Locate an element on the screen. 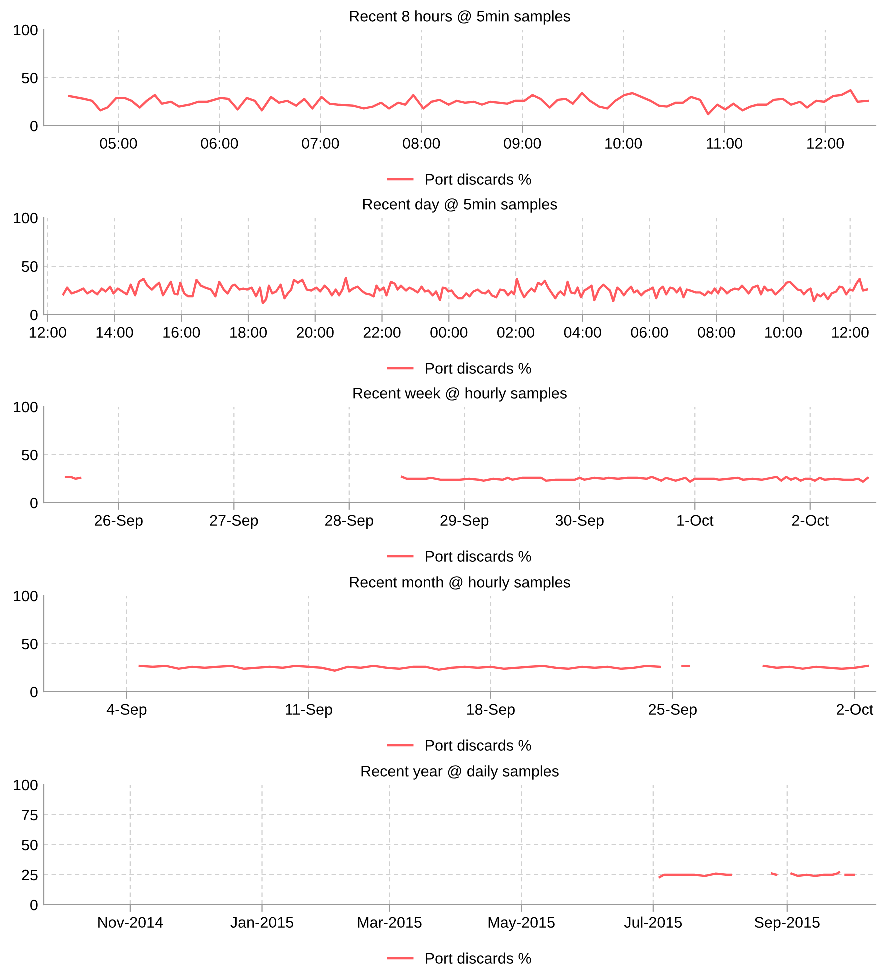  y-tick-label: 75 is located at coordinates (30, 815).